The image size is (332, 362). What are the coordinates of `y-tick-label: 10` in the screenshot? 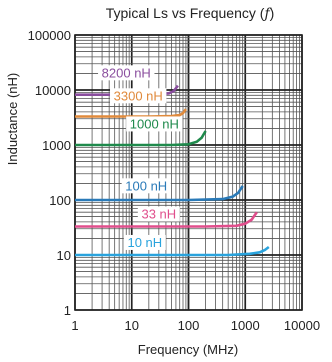 It's located at (64, 255).